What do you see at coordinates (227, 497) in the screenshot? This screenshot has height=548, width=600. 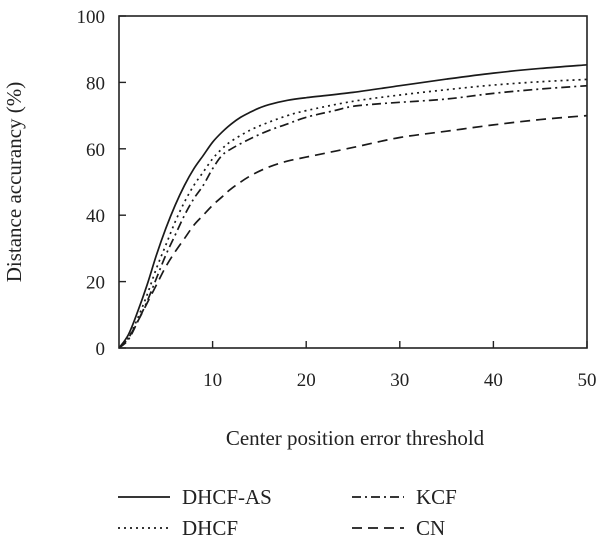 I see `legend-label-dhcf-as: DHCF-AS` at bounding box center [227, 497].